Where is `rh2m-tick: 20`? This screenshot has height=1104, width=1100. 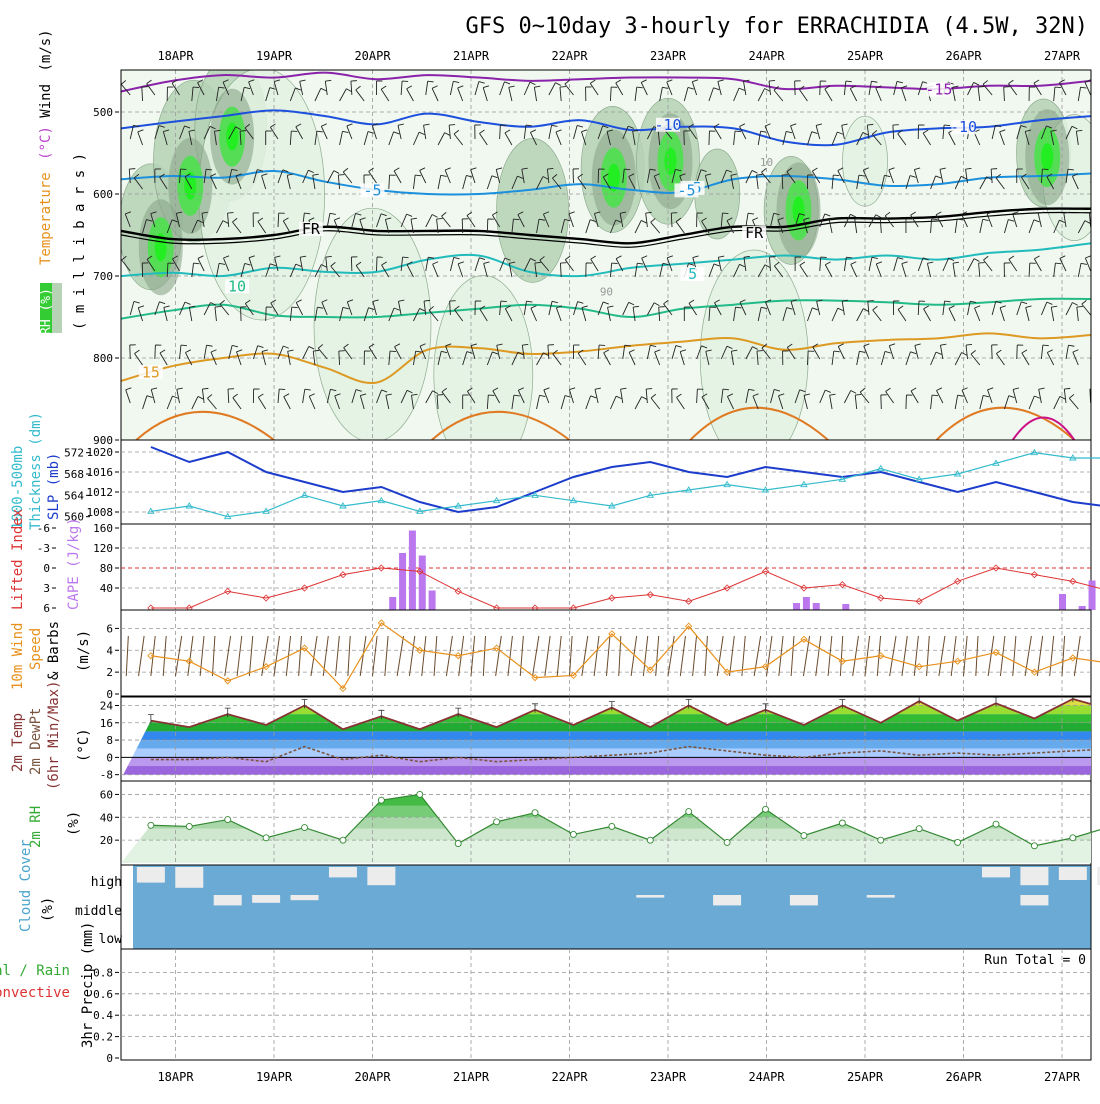
rh2m-tick: 20 is located at coordinates (106, 840).